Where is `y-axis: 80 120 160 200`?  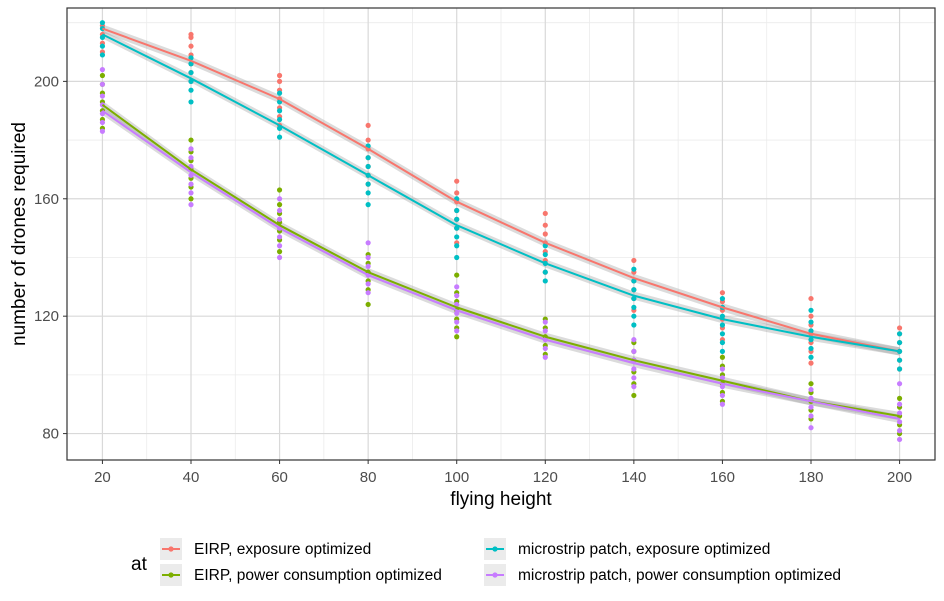
y-axis: 80 120 160 200 is located at coordinates (50, 258).